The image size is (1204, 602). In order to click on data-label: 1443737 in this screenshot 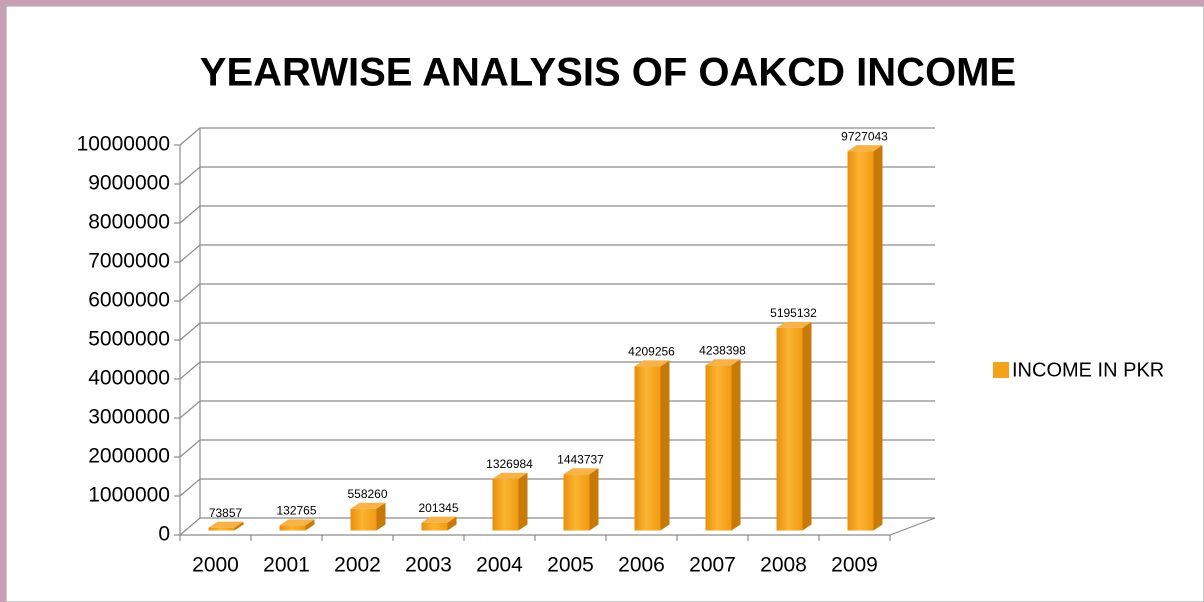, I will do `click(580, 459)`.